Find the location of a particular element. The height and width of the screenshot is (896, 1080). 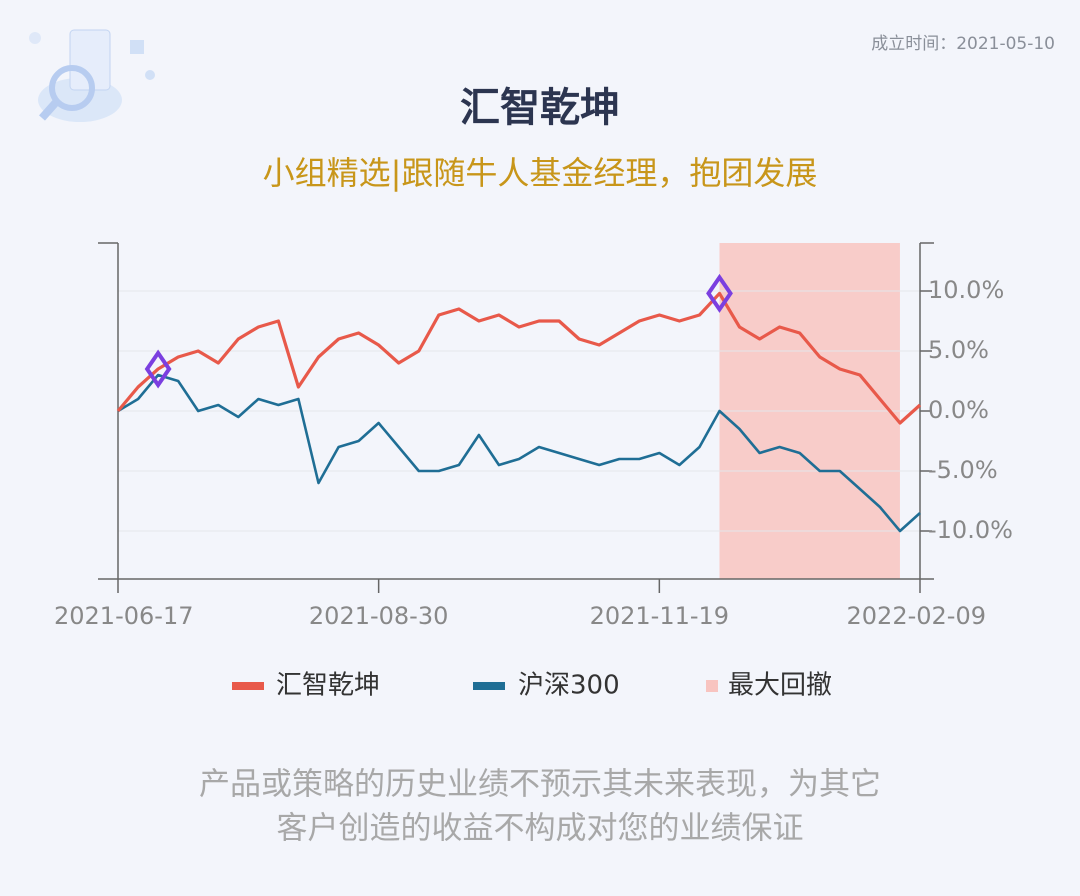

logo-icon is located at coordinates (92, 75).